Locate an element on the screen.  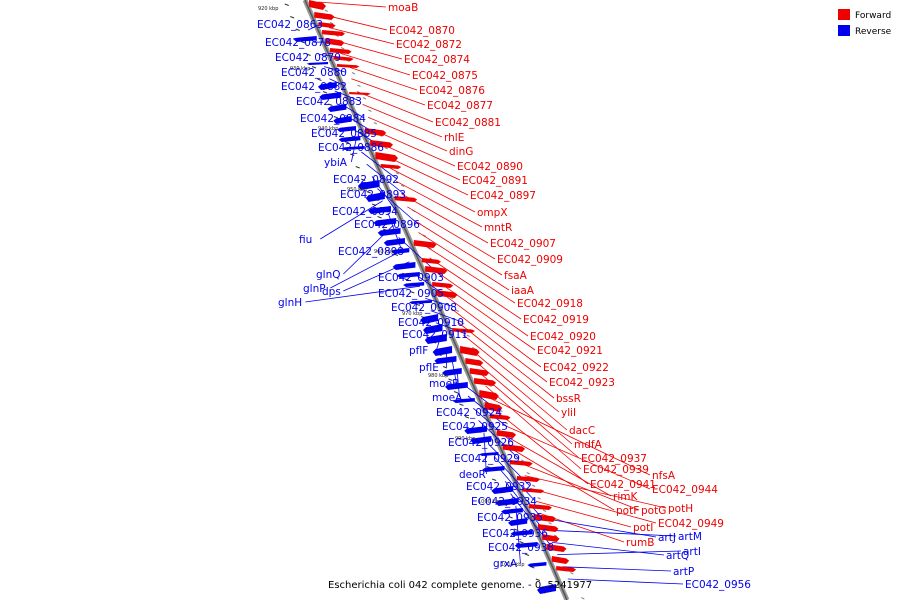
reverse-gene-label: EC042_0879 is located at coordinates (308, 58).